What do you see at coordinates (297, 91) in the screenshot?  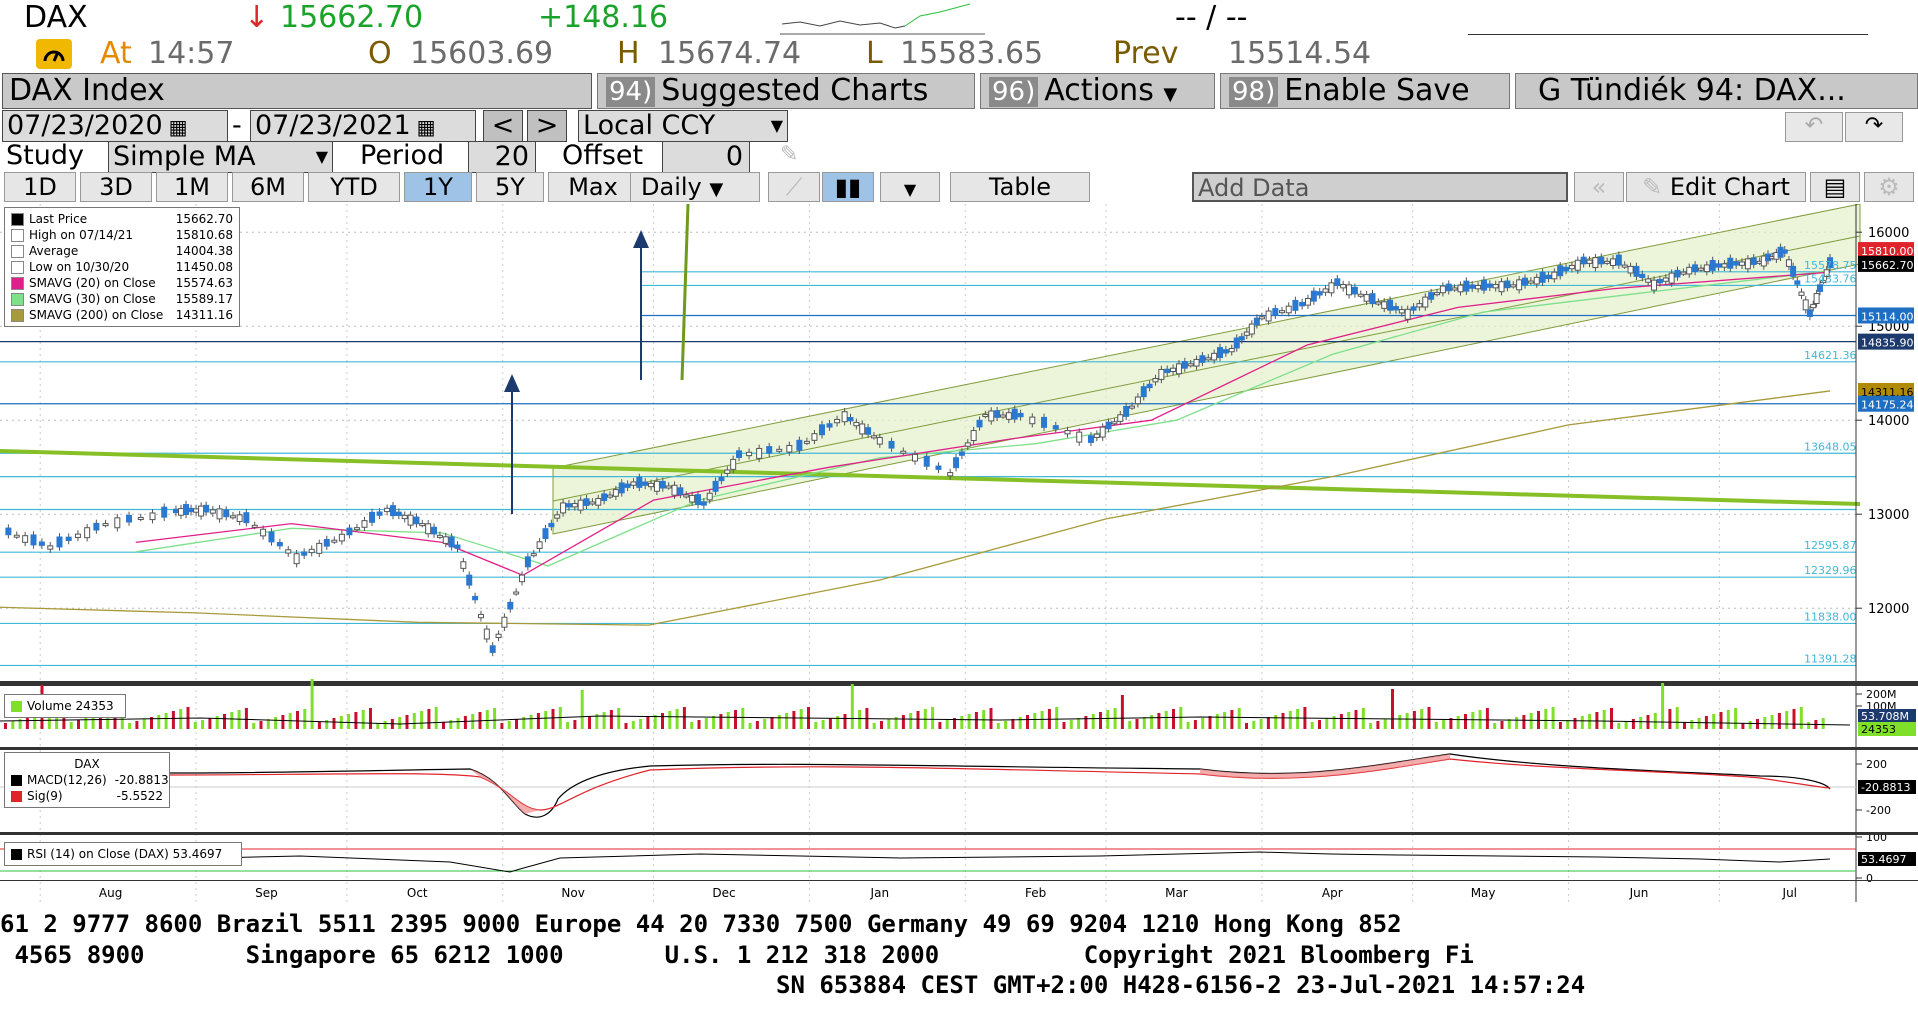 I see `security-field: DAX Index` at bounding box center [297, 91].